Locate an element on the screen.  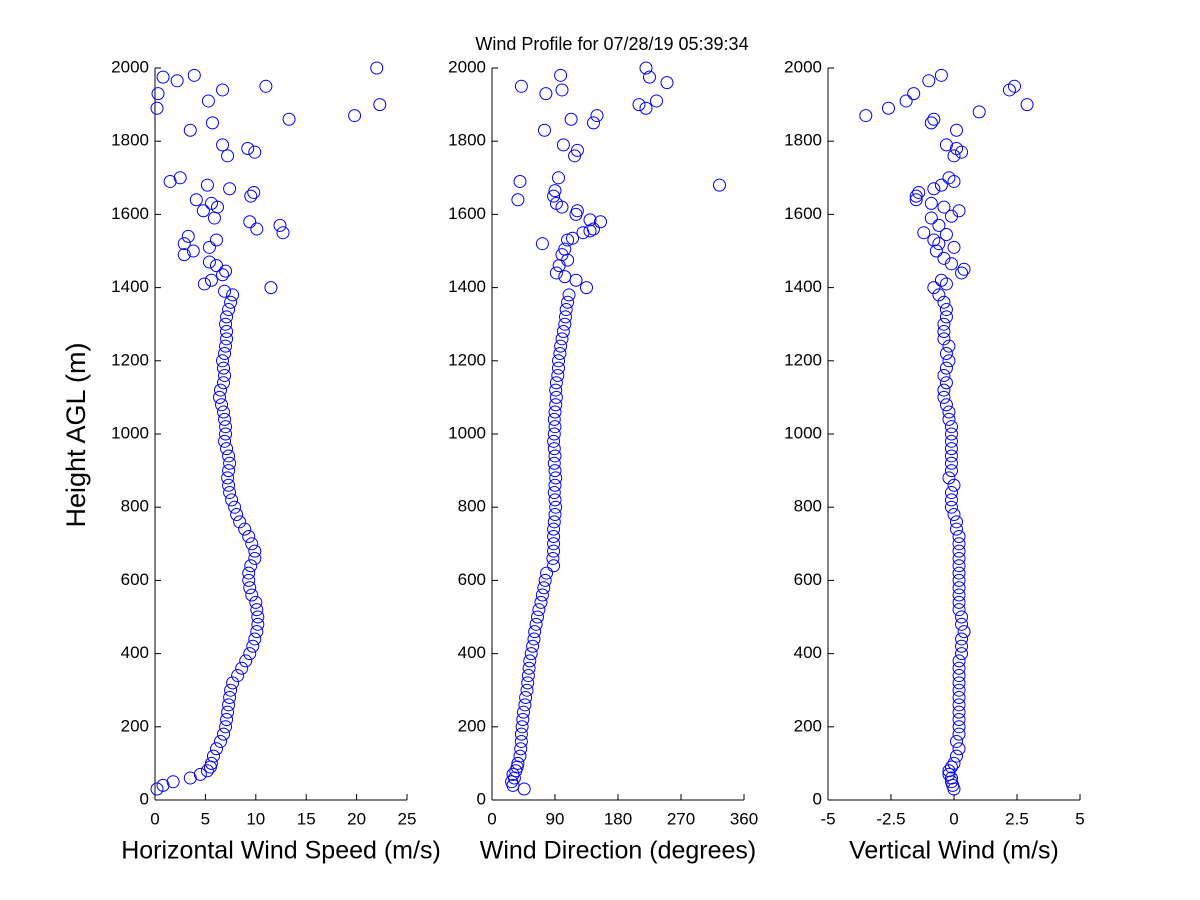
y-tick-label: 1200 is located at coordinates (130, 359).